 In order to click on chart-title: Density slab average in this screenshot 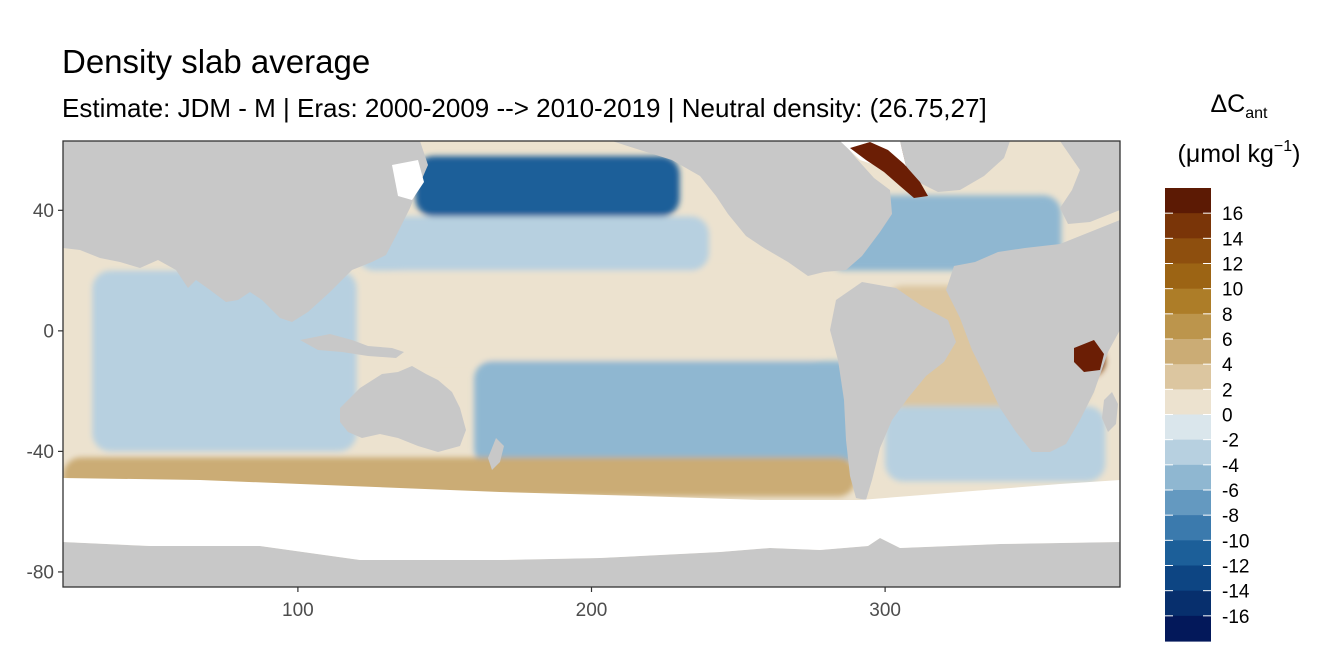, I will do `click(216, 61)`.